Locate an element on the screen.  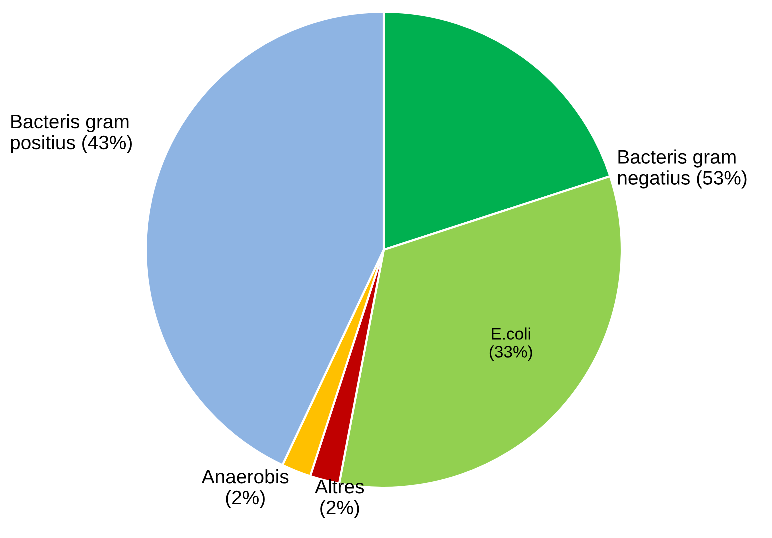
slice-label: E.coli (33%) is located at coordinates (511, 345).